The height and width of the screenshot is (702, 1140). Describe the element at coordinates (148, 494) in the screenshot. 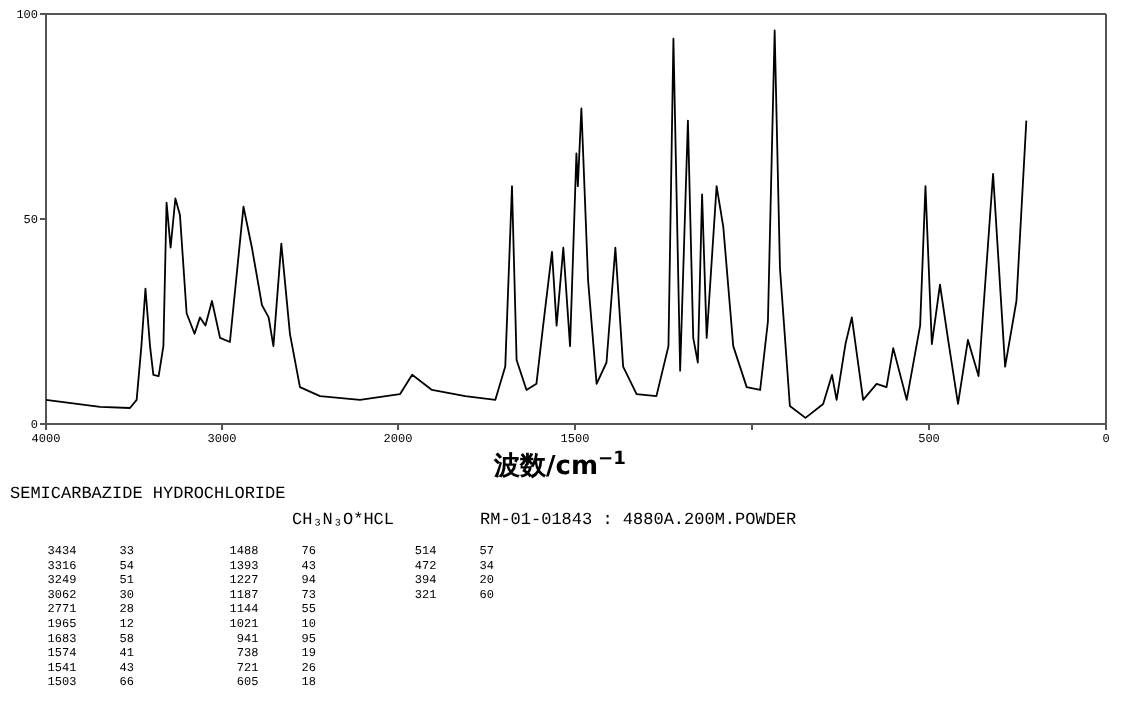

I see `text: SEMICARBAZIDE HYDROCHLORIDE` at that location.